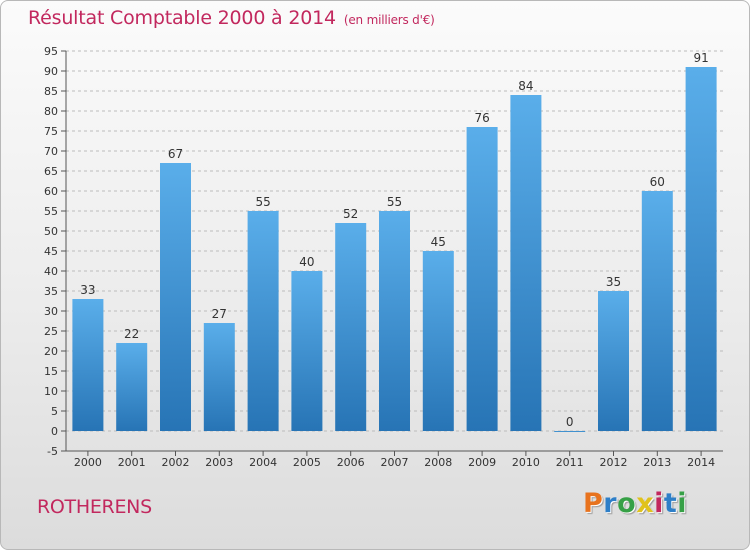  I want to click on x-tick-label-2004: 2004, so click(263, 462).